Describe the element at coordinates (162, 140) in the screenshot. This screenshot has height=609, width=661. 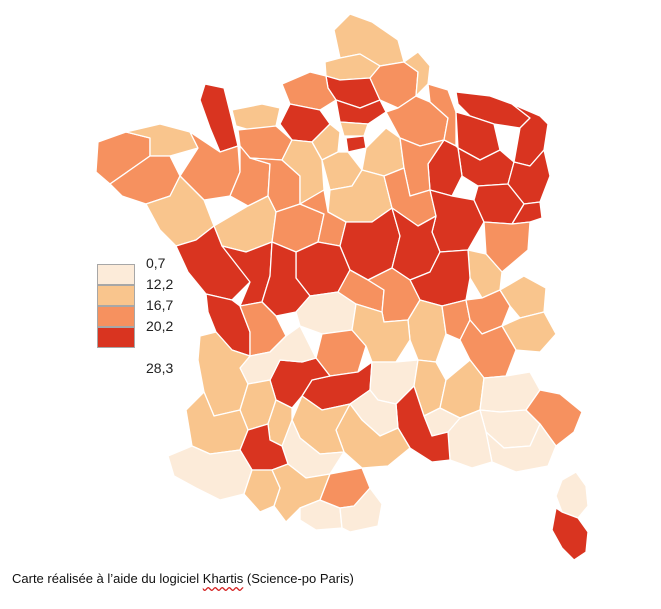
I see `dept-22-cotes-d-armor` at that location.